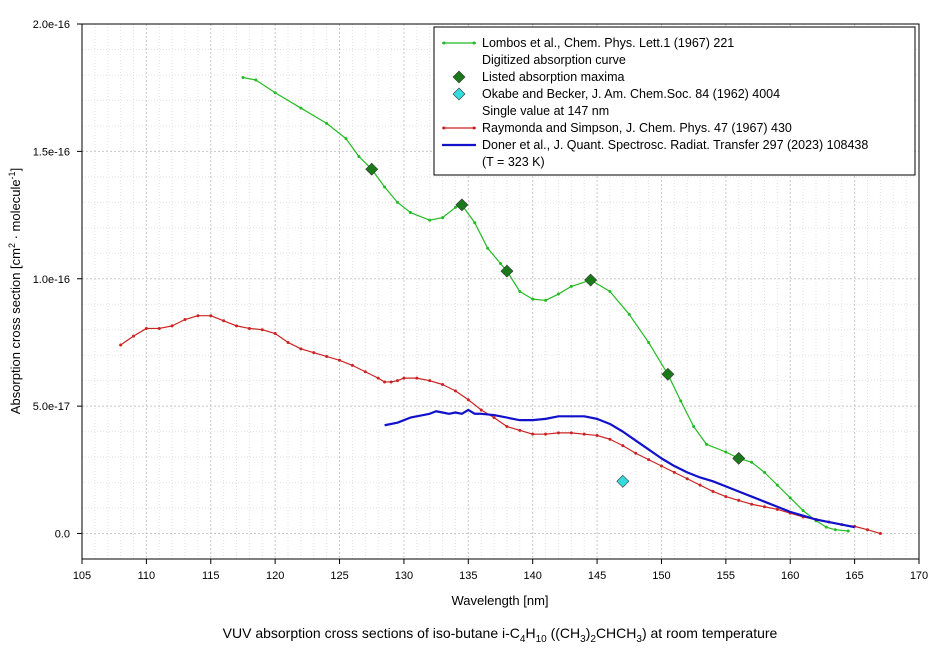 This screenshot has height=651, width=942. Describe the element at coordinates (499, 600) in the screenshot. I see `x-axis-title: Wavelength [nm]` at that location.